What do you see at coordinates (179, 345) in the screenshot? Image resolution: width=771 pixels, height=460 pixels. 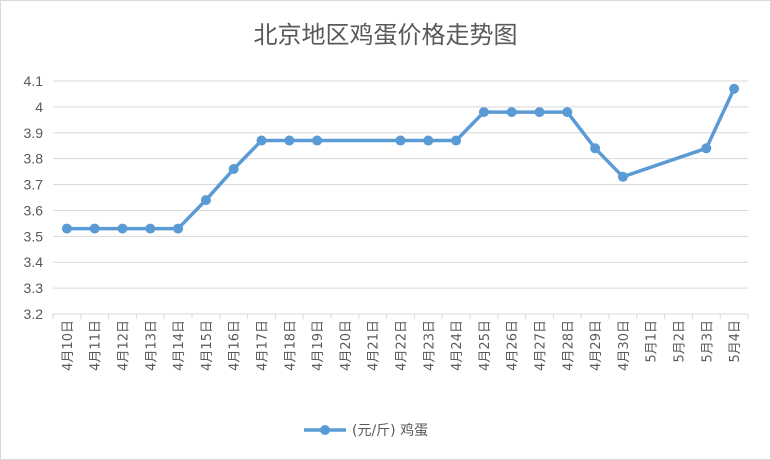 I see `x-tick-label: 4月14日` at bounding box center [179, 345].